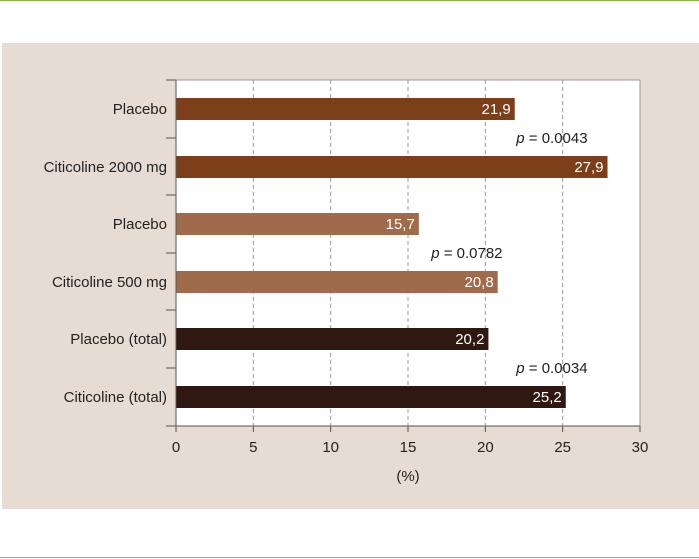 The height and width of the screenshot is (559, 699). What do you see at coordinates (496, 109) in the screenshot?
I see `data-label: 21,9` at bounding box center [496, 109].